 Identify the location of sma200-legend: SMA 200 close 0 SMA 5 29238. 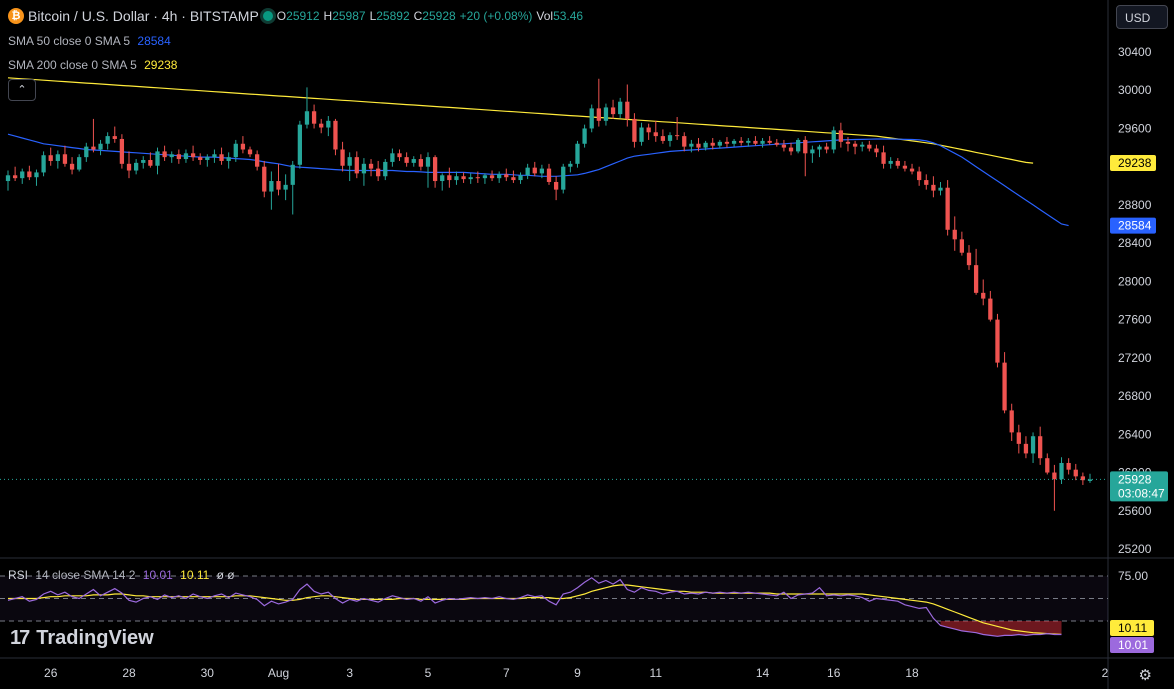
(94, 65).